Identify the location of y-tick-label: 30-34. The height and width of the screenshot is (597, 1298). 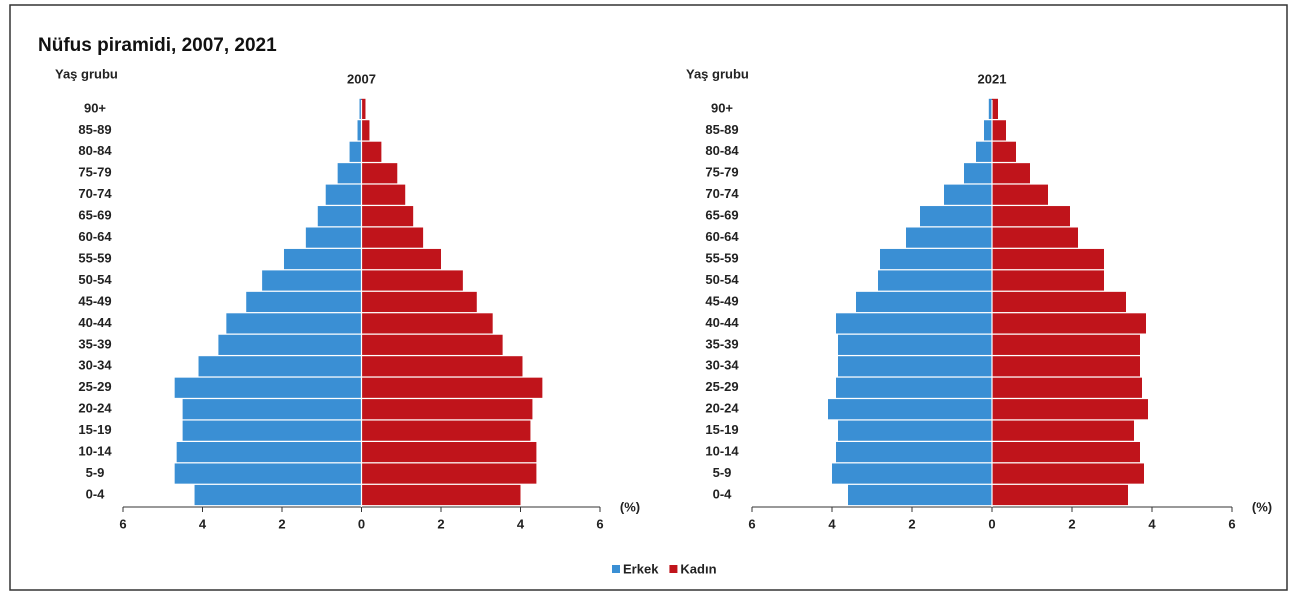
(95, 365).